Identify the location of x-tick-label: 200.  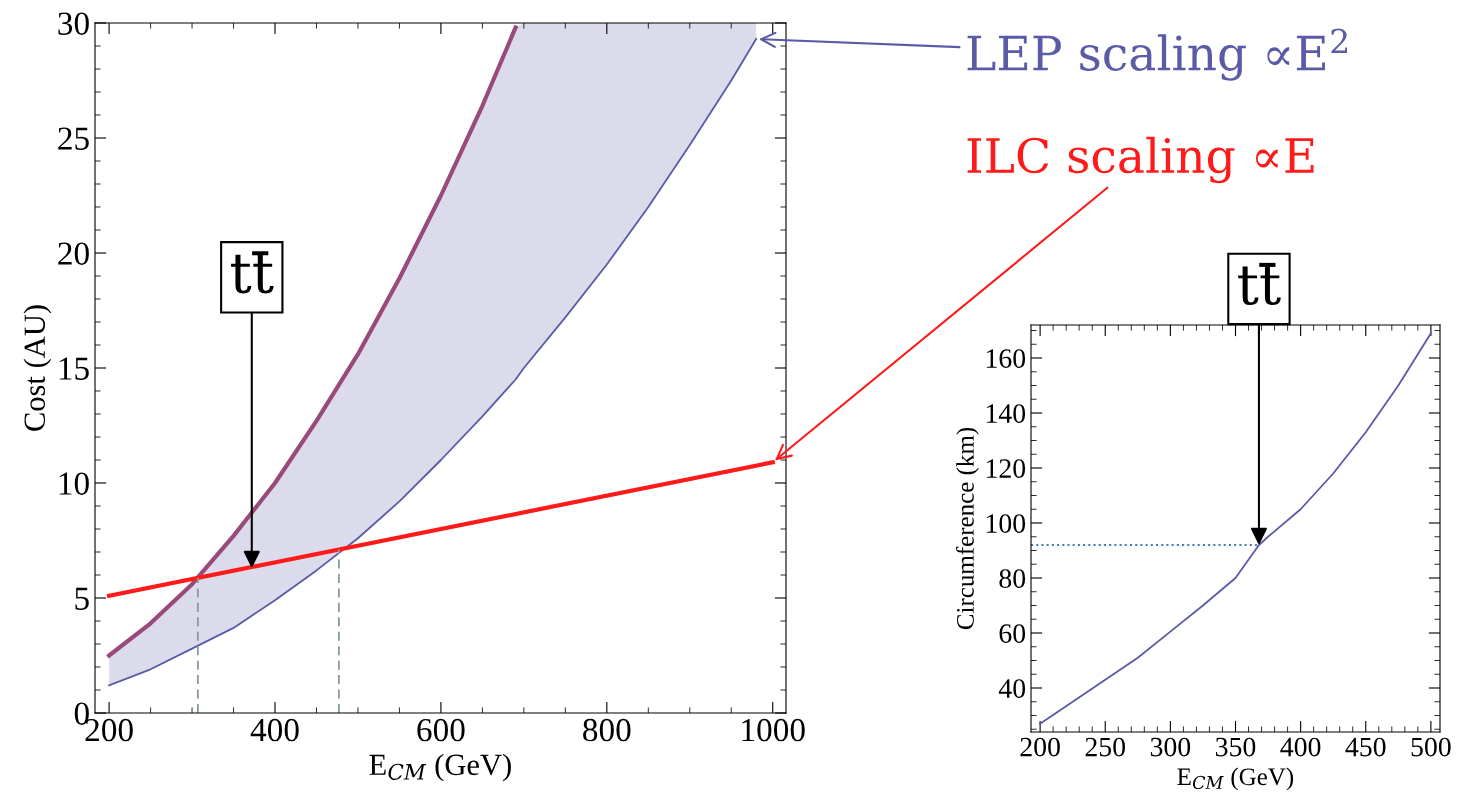
(1040, 747).